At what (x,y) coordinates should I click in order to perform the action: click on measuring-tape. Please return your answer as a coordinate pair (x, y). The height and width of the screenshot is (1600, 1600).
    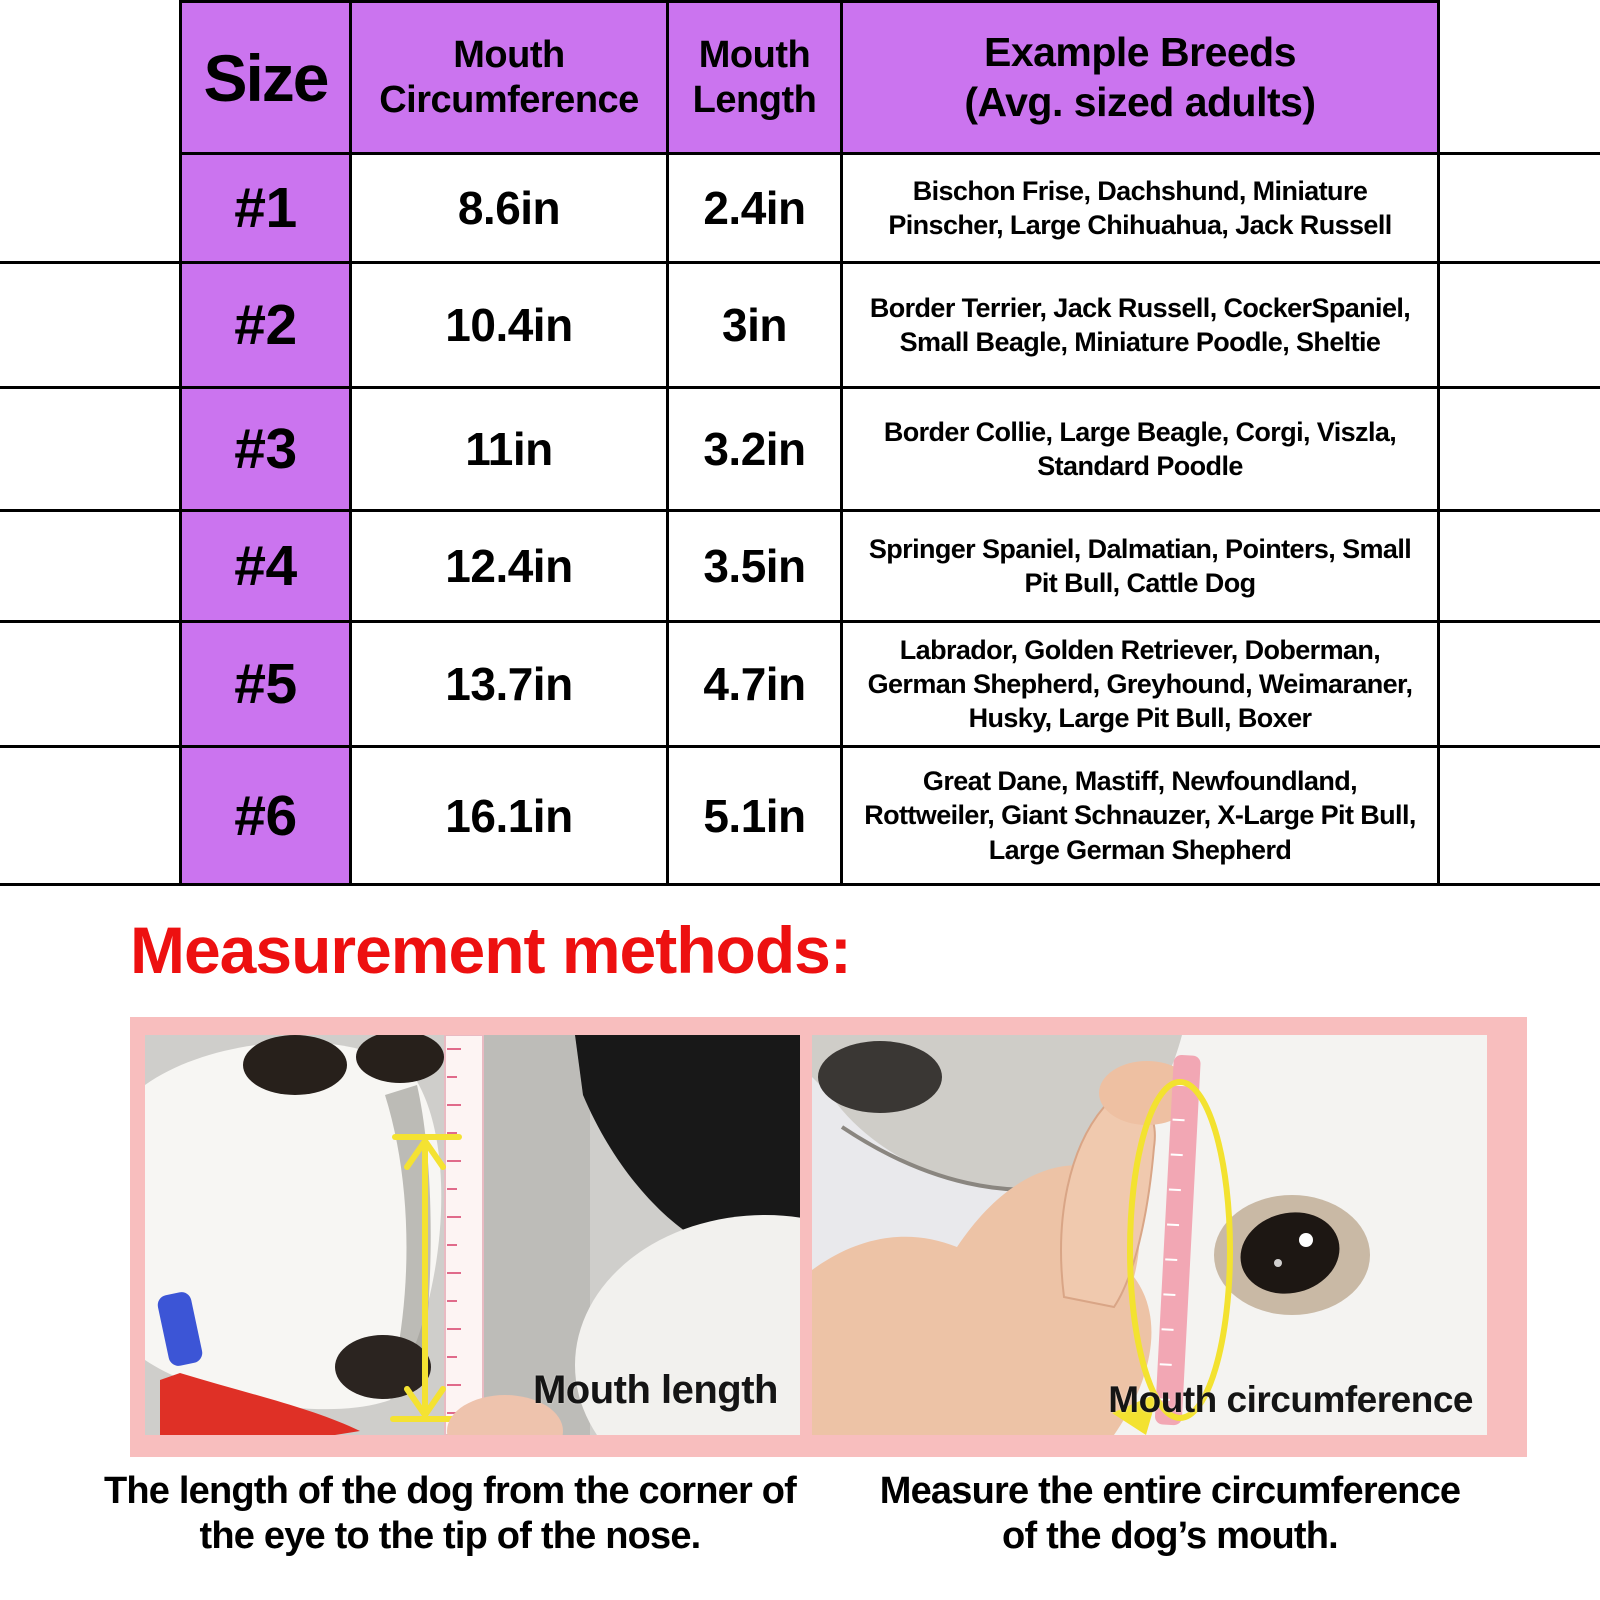
    Looking at the image, I should click on (1178, 1240).